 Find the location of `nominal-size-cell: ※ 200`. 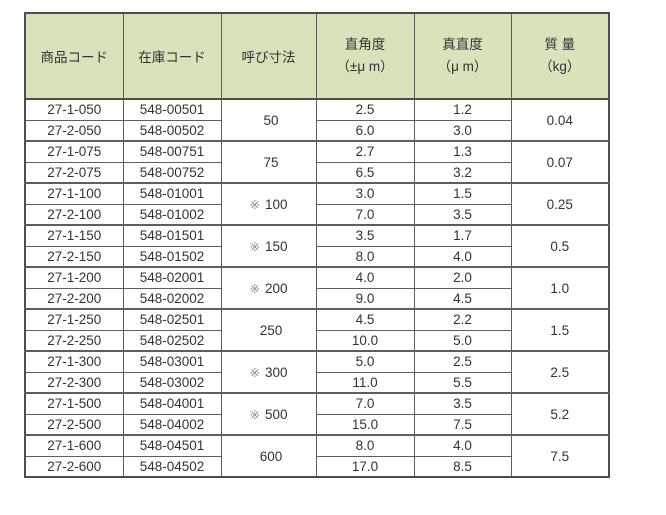

nominal-size-cell: ※ 200 is located at coordinates (268, 288).